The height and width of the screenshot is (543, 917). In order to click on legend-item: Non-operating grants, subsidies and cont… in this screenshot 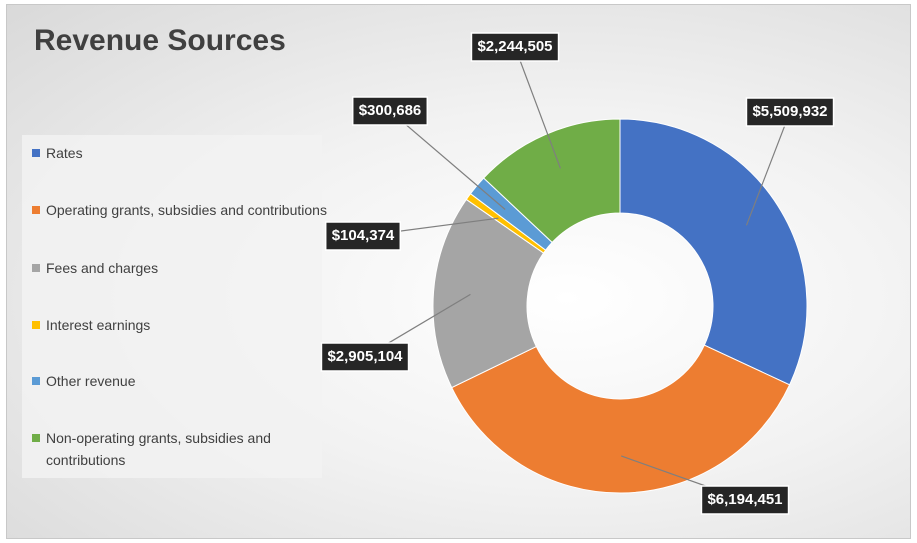, I will do `click(181, 449)`.